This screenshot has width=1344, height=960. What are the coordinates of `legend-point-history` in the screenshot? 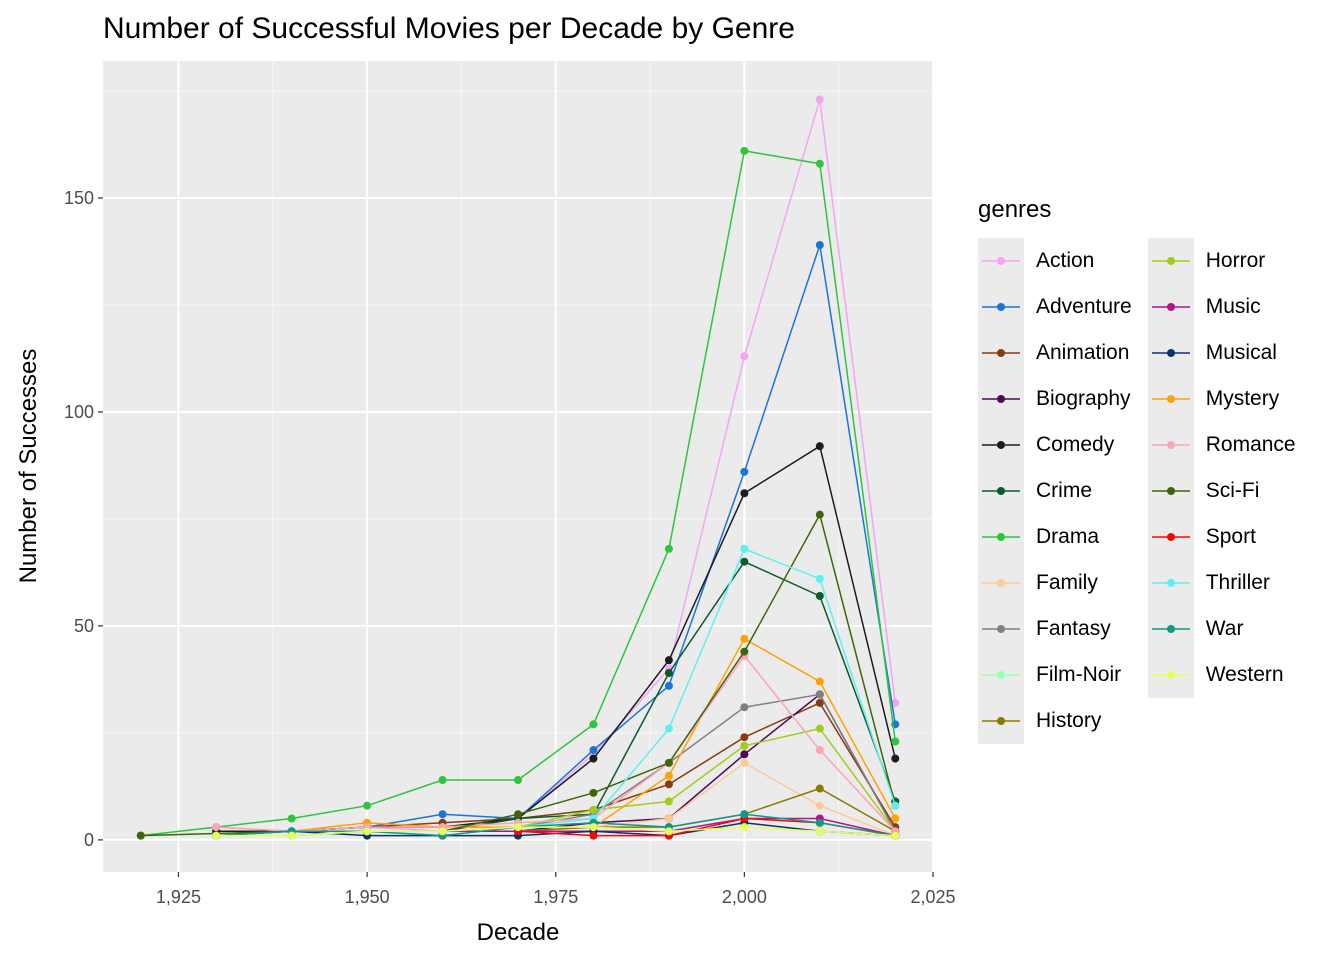 It's located at (1001, 721).